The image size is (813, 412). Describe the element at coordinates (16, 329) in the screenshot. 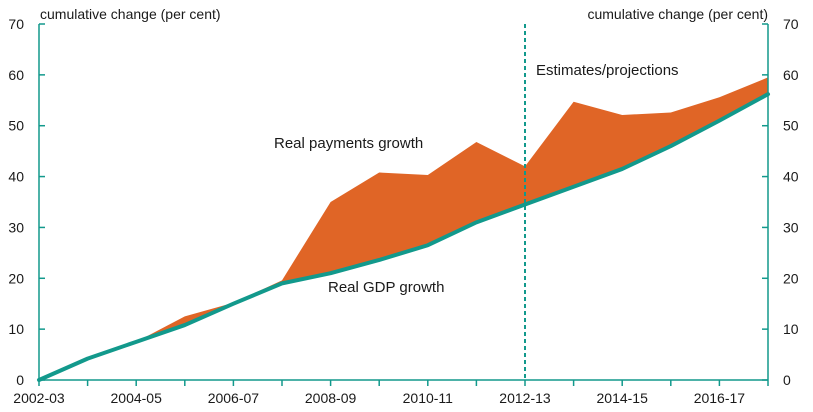

I see `y-tick-label-left: 10` at that location.